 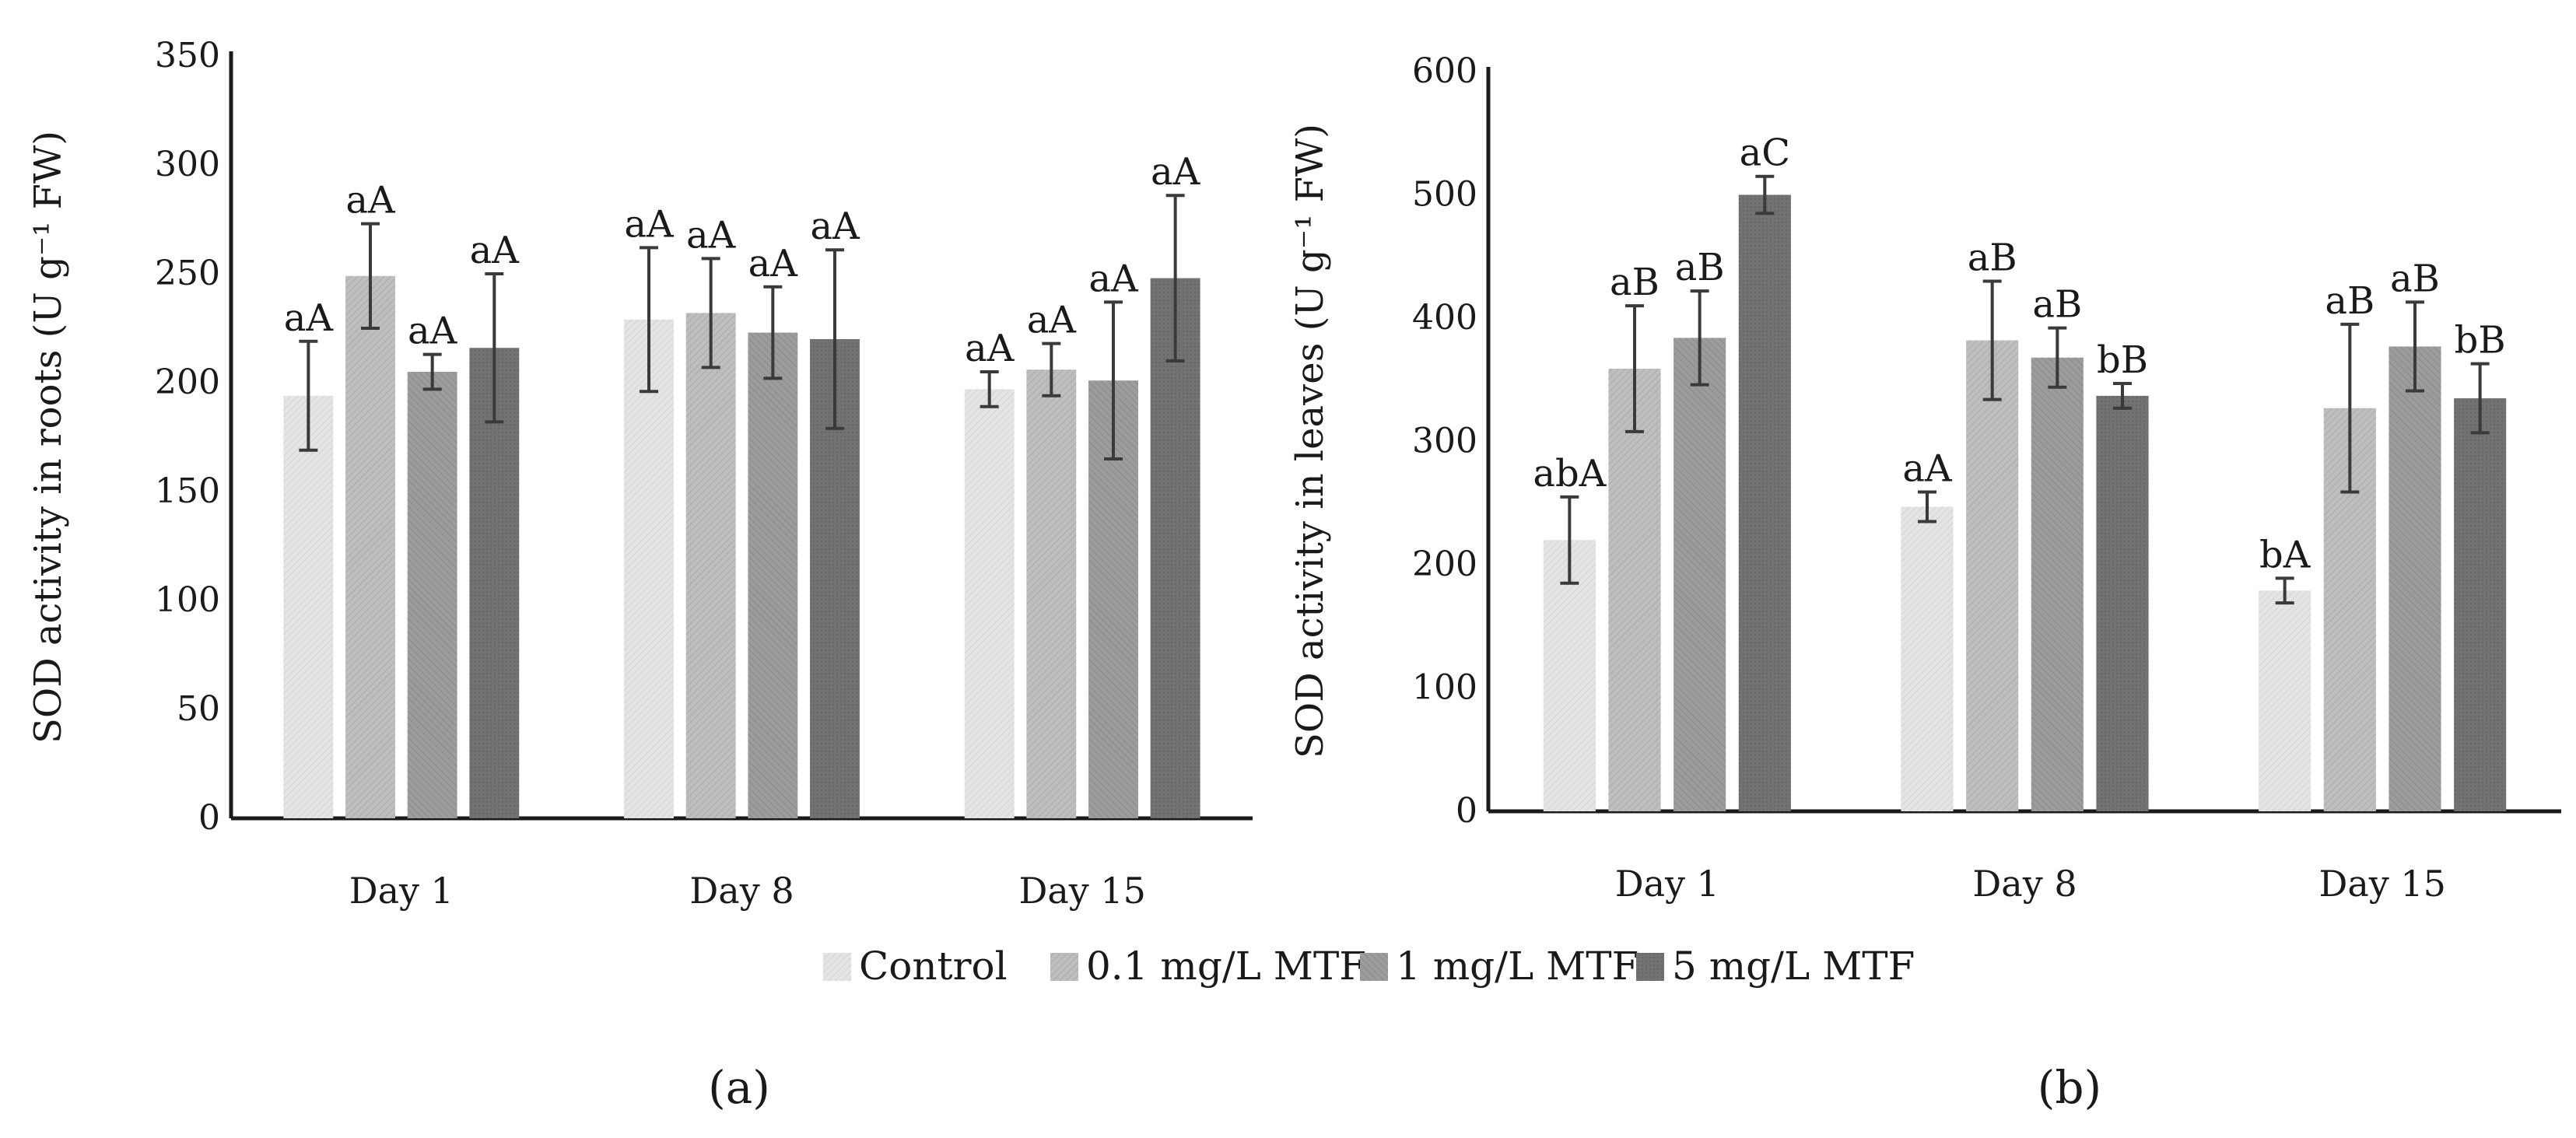 I want to click on panel-label-a: (a), so click(x=739, y=1087).